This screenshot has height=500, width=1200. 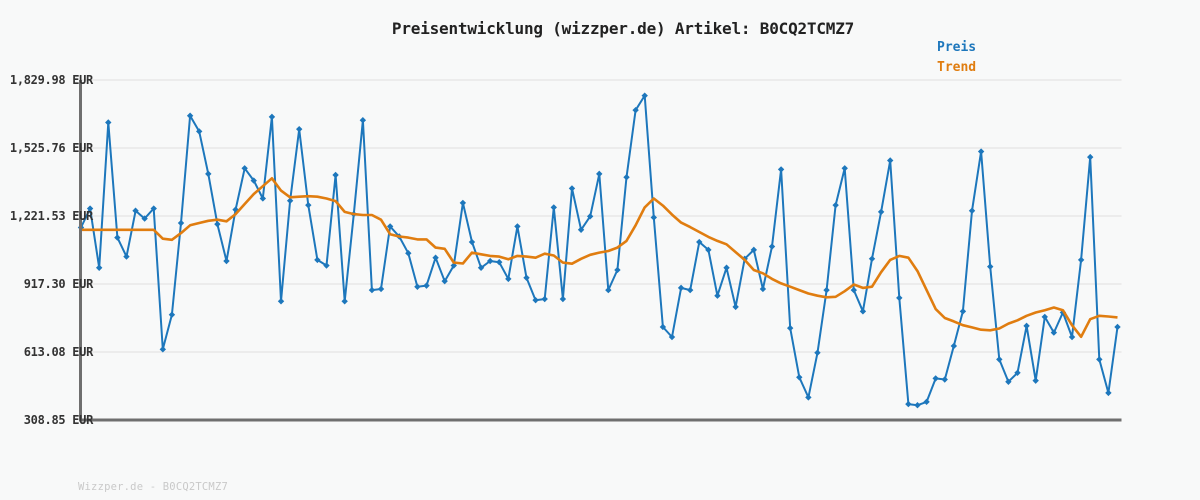 What do you see at coordinates (51, 215) in the screenshot?
I see `y-axis-tick-label: 1,221.53 EUR` at bounding box center [51, 215].